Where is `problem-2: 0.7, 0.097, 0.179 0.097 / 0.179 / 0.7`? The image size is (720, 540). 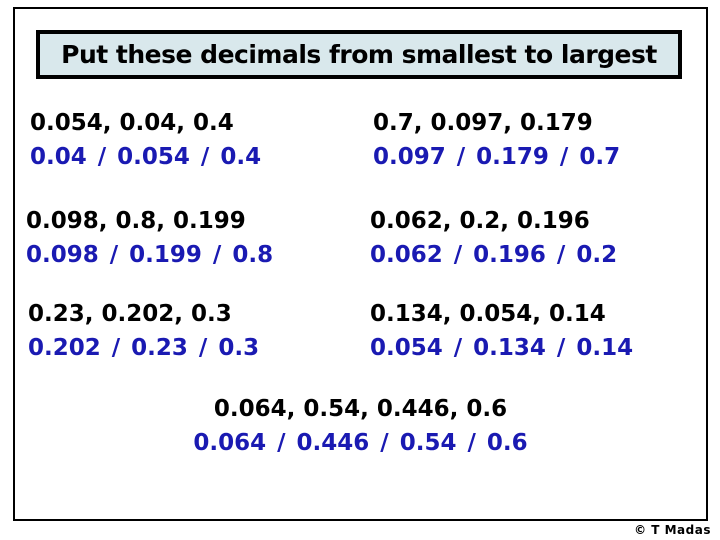 problem-2: 0.7, 0.097, 0.179 0.097 / 0.179 / 0.7 is located at coordinates (496, 140).